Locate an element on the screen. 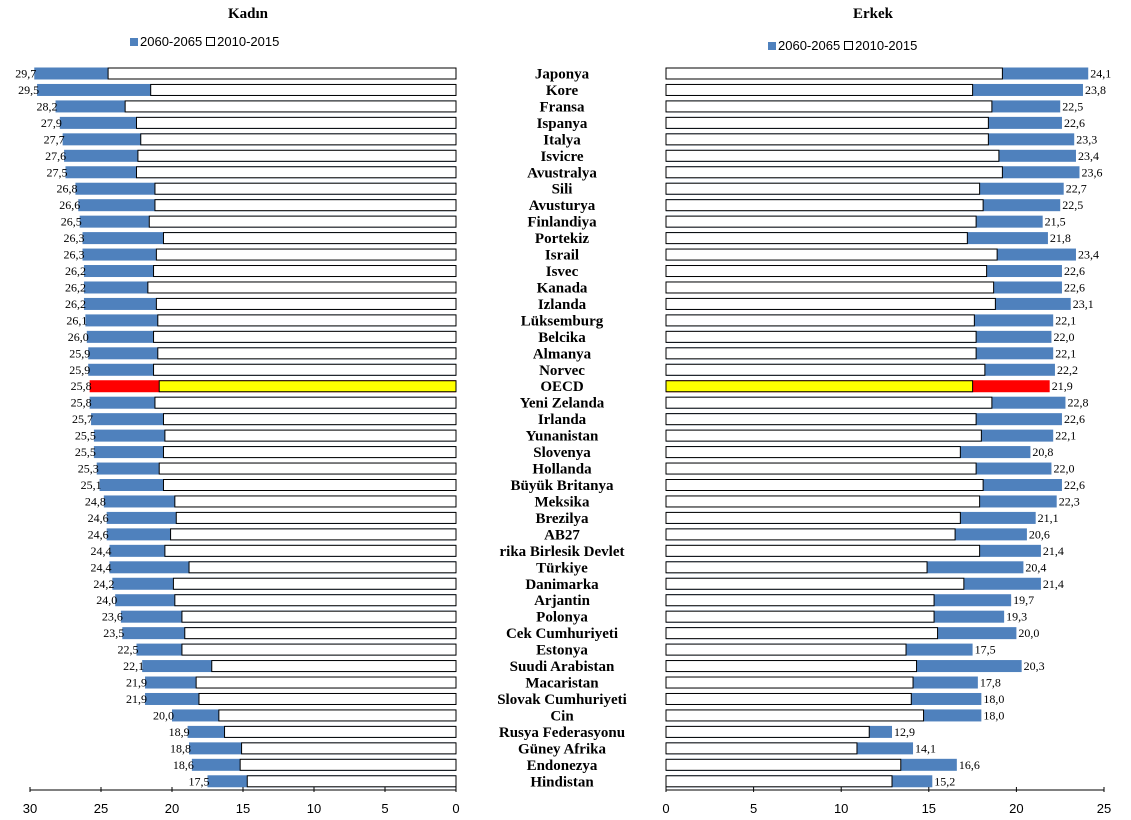  kadin-data-label: 22,1 is located at coordinates (133, 666).